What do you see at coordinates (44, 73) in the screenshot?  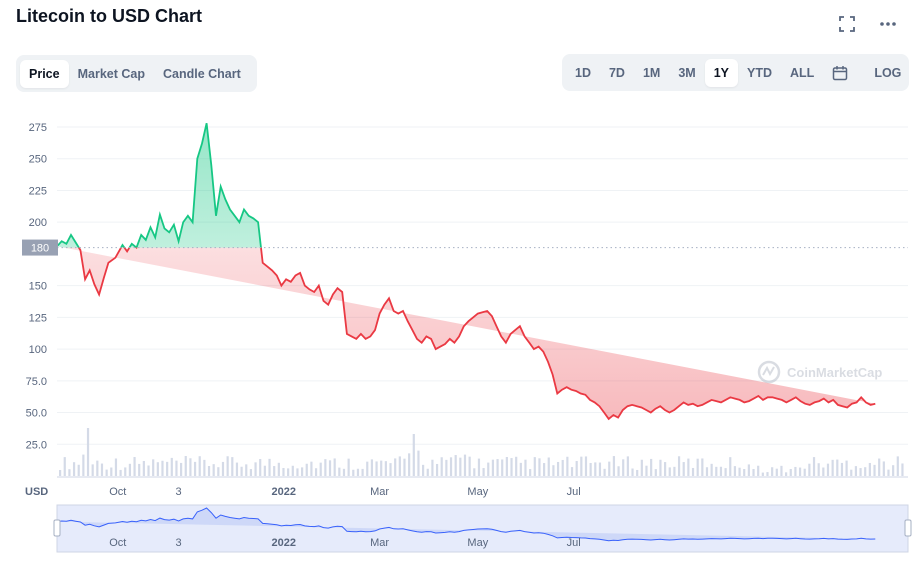 I see `tab-price: Price` at bounding box center [44, 73].